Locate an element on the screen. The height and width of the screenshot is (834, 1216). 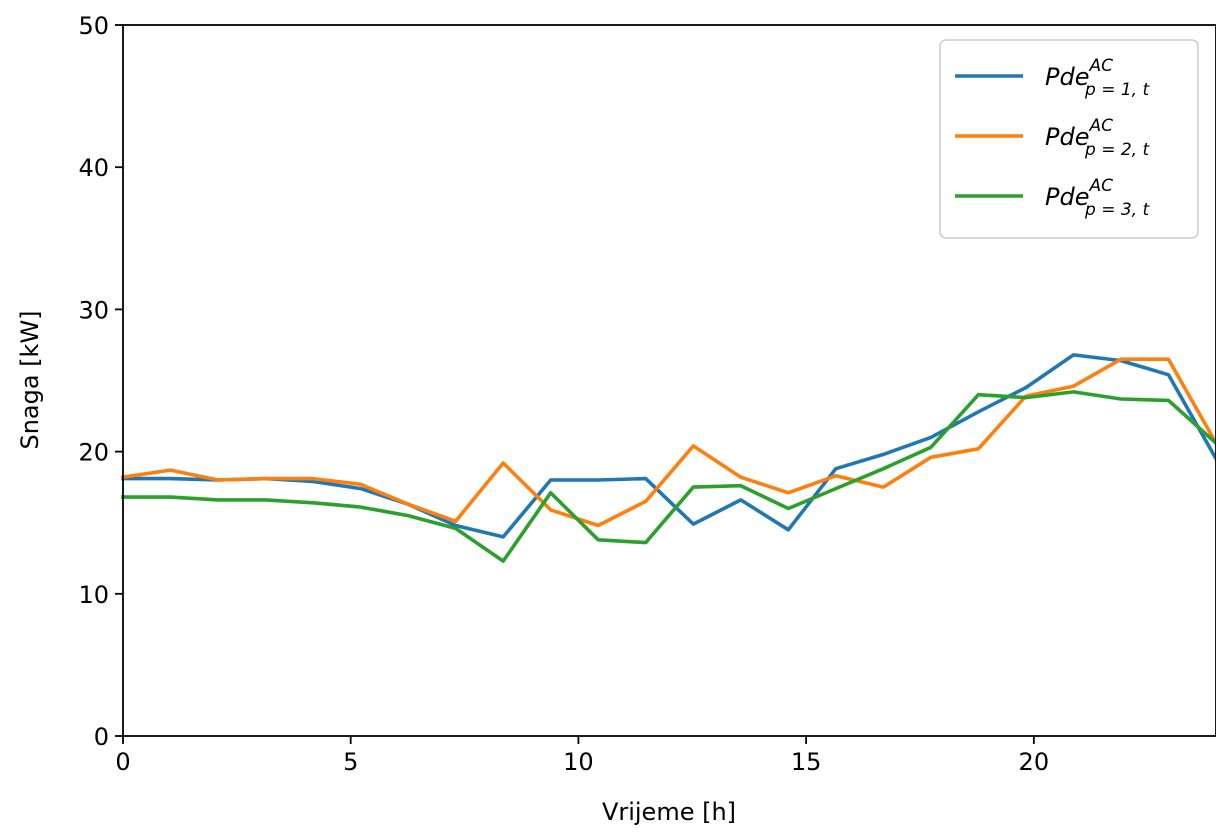
legend-label-1: PdeAC p = 1, t is located at coordinates (1097, 78).